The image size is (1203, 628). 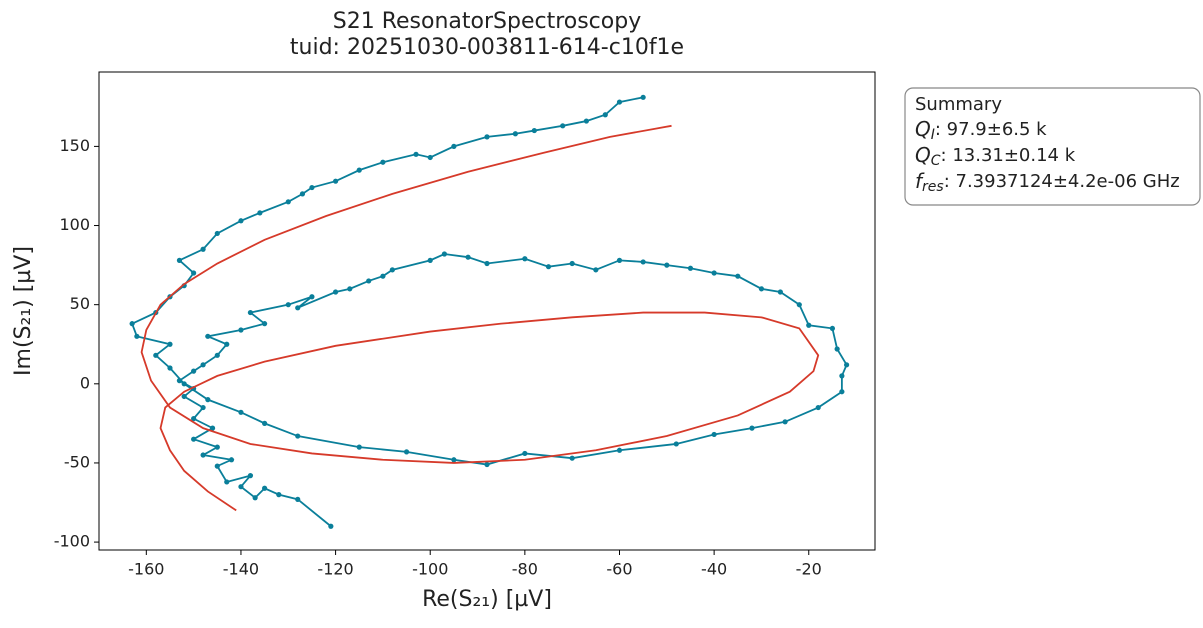 What do you see at coordinates (991, 129) in the screenshot?
I see `summary-text: : 97.9±6.5 k` at bounding box center [991, 129].